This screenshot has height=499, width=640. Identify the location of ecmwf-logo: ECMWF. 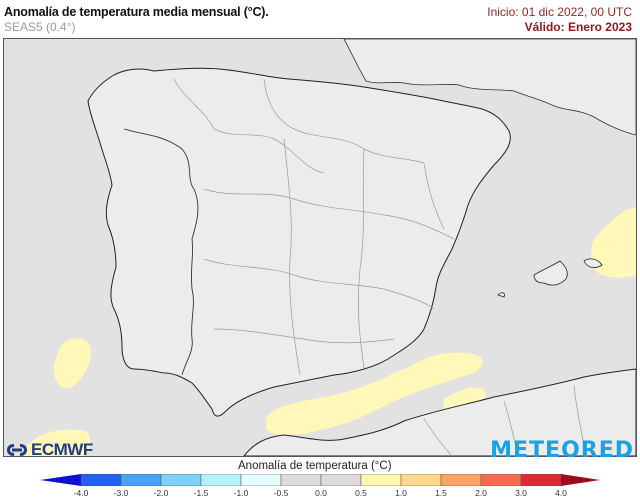
(49, 450).